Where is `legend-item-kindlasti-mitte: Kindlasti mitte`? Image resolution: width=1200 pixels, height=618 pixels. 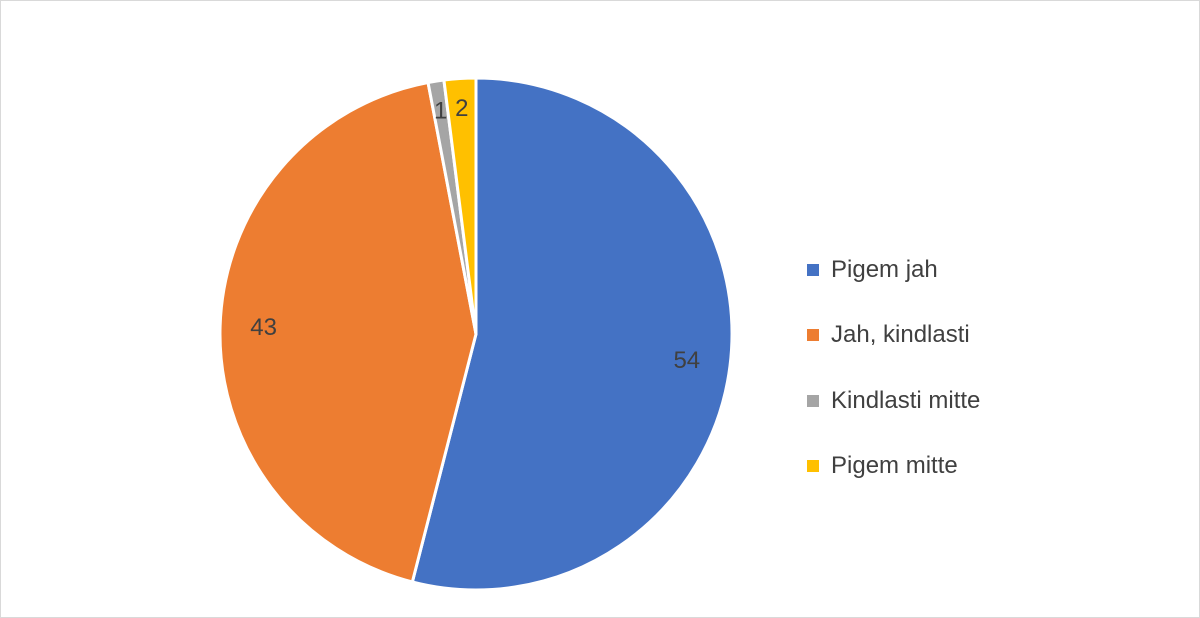 legend-item-kindlasti-mitte: Kindlasti mitte is located at coordinates (997, 401).